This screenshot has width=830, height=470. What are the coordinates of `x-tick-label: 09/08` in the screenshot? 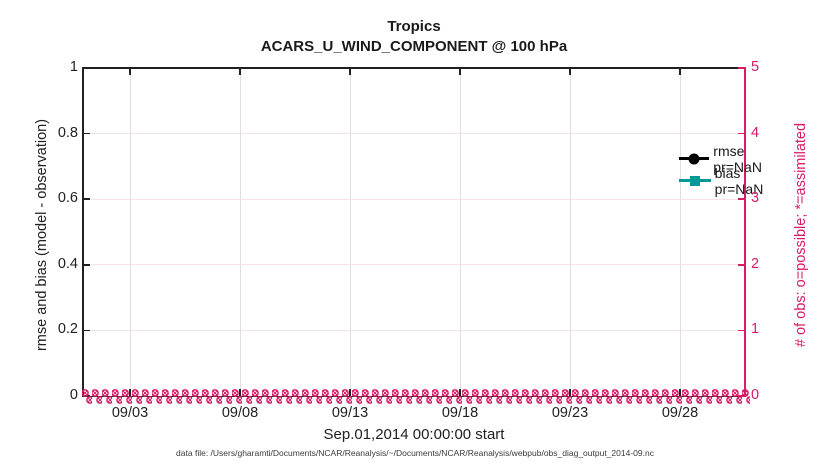 It's located at (240, 413).